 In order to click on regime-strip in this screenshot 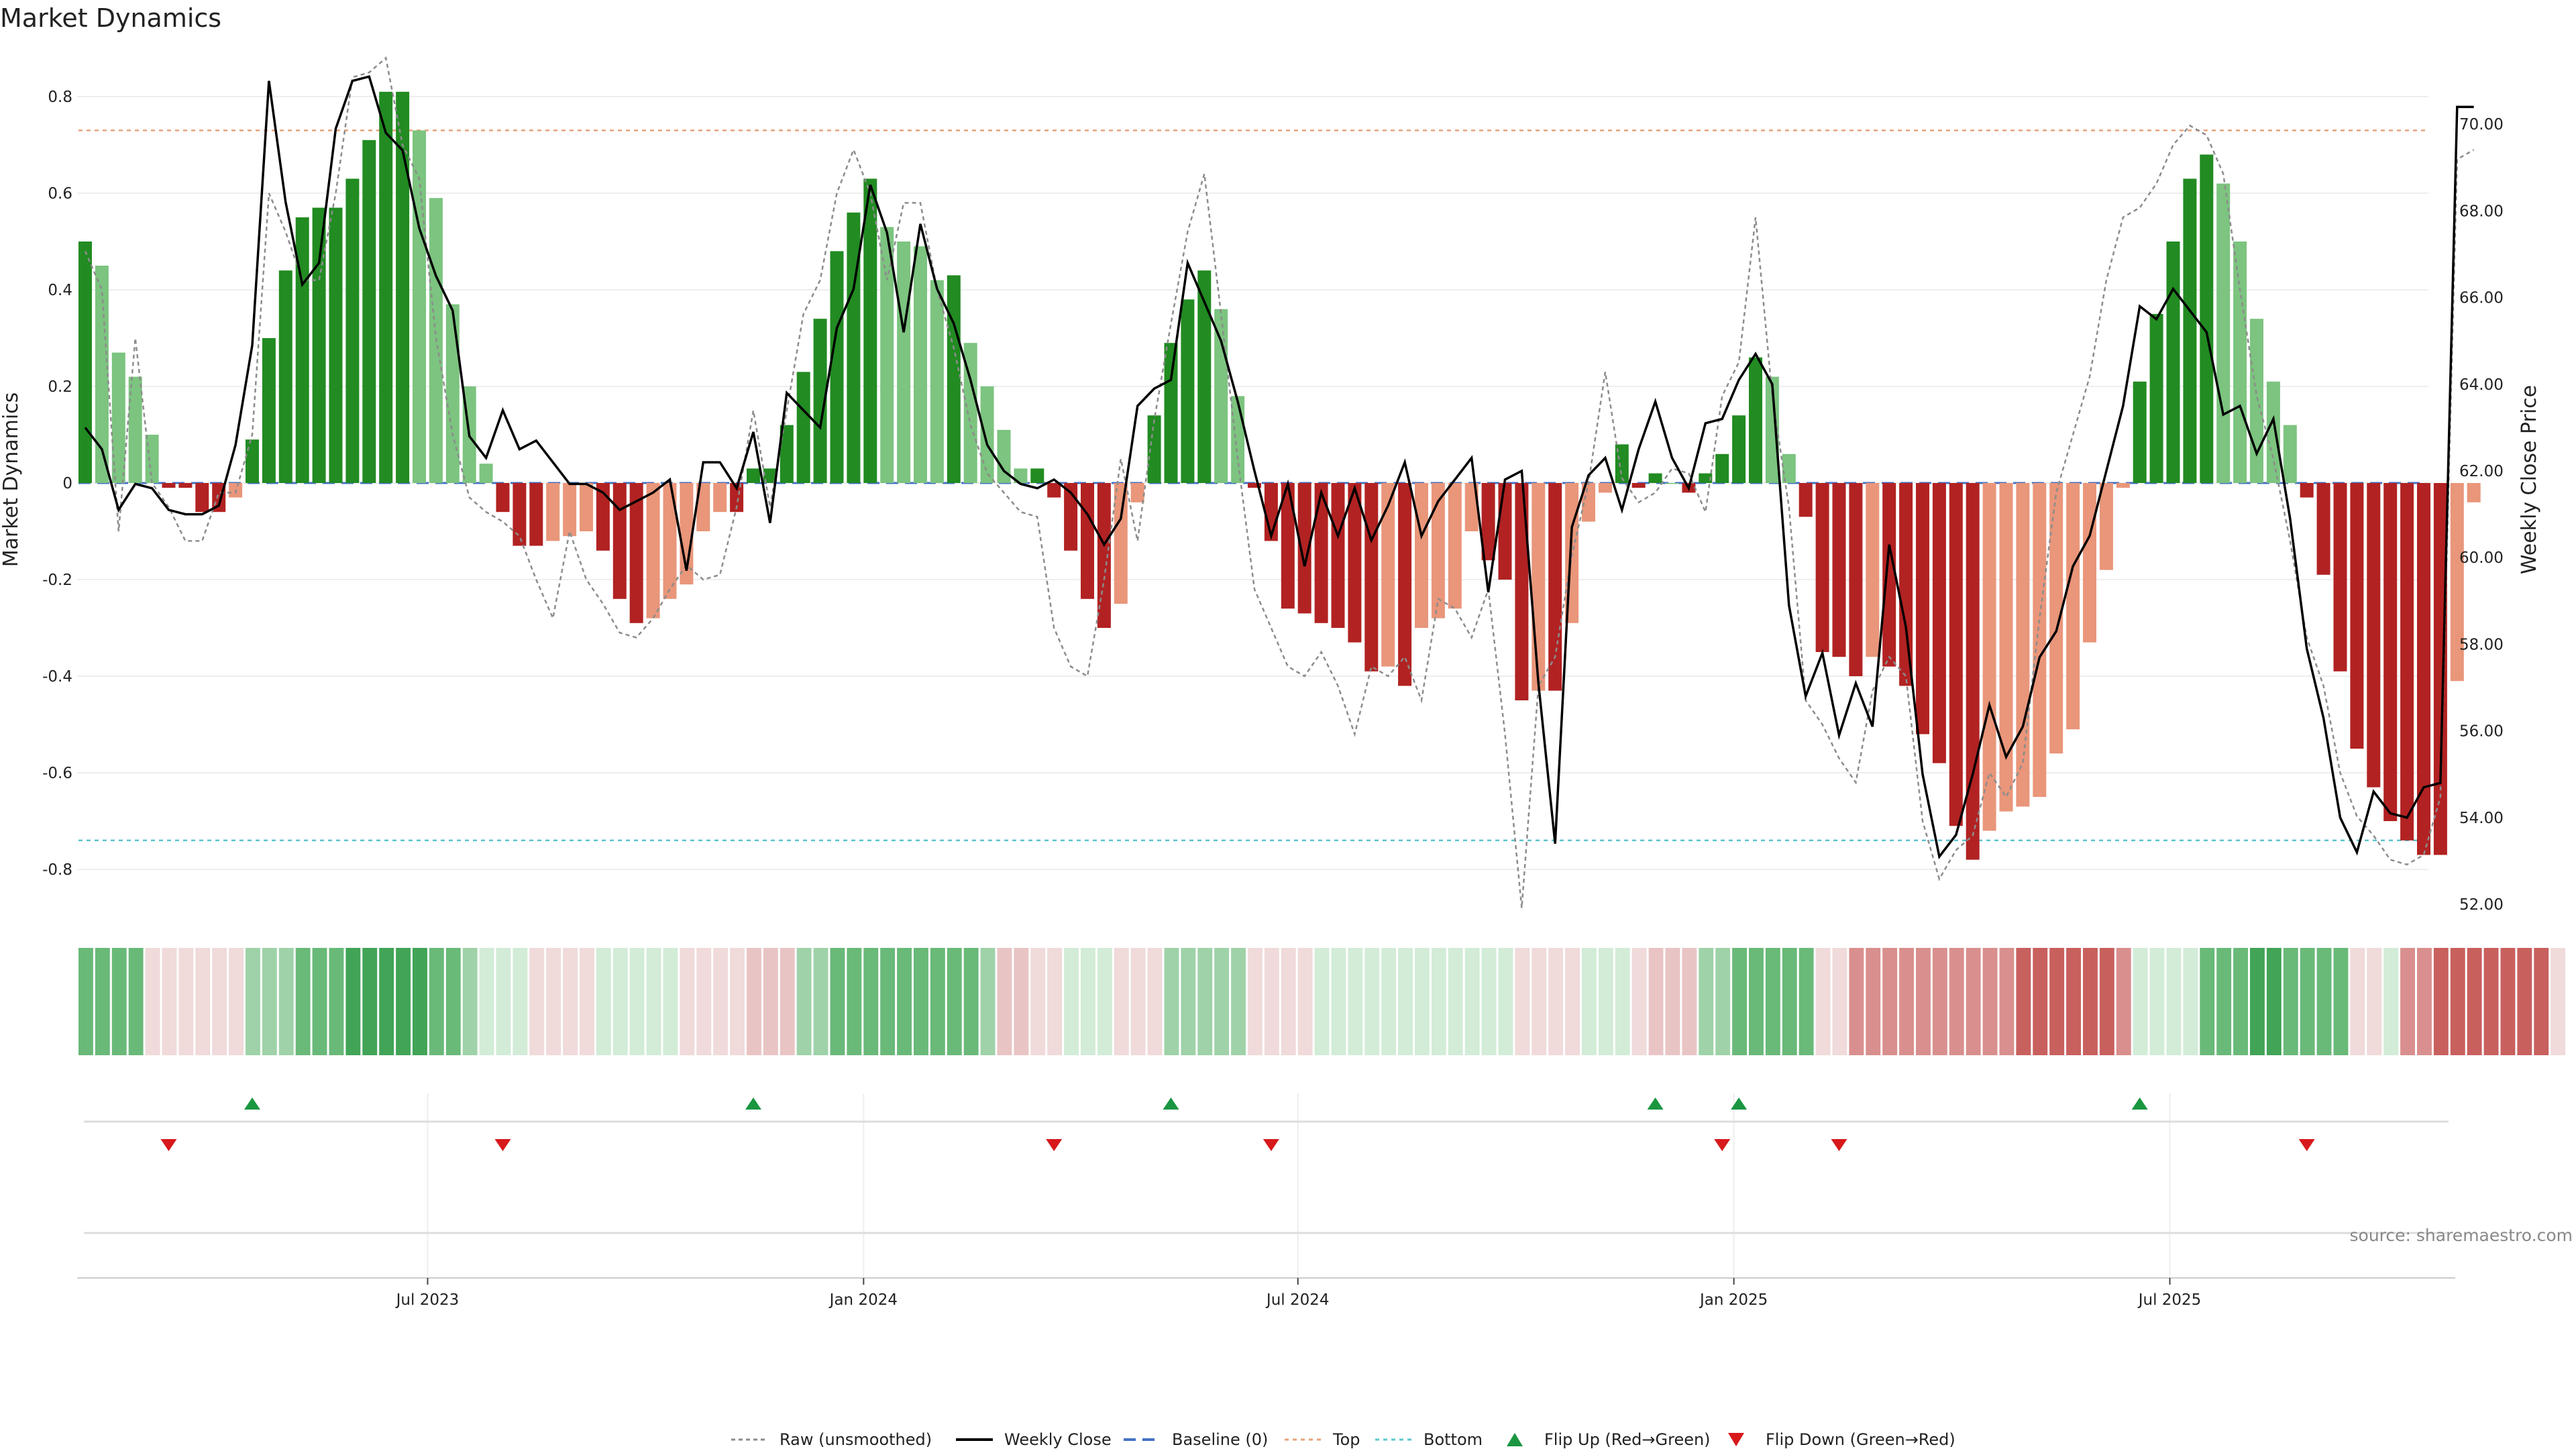, I will do `click(1322, 1001)`.